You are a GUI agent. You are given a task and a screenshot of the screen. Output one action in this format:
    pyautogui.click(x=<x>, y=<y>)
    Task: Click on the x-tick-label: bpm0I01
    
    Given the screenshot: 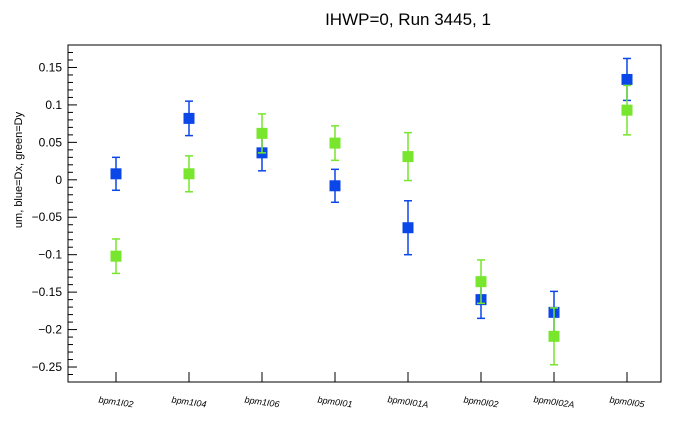 What is the action you would take?
    pyautogui.click(x=335, y=402)
    